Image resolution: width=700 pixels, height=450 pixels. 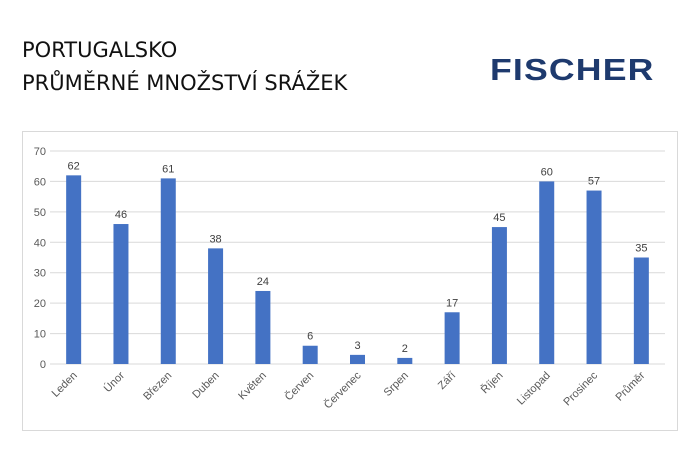 I want to click on y-tick-label: 10, so click(x=40, y=335).